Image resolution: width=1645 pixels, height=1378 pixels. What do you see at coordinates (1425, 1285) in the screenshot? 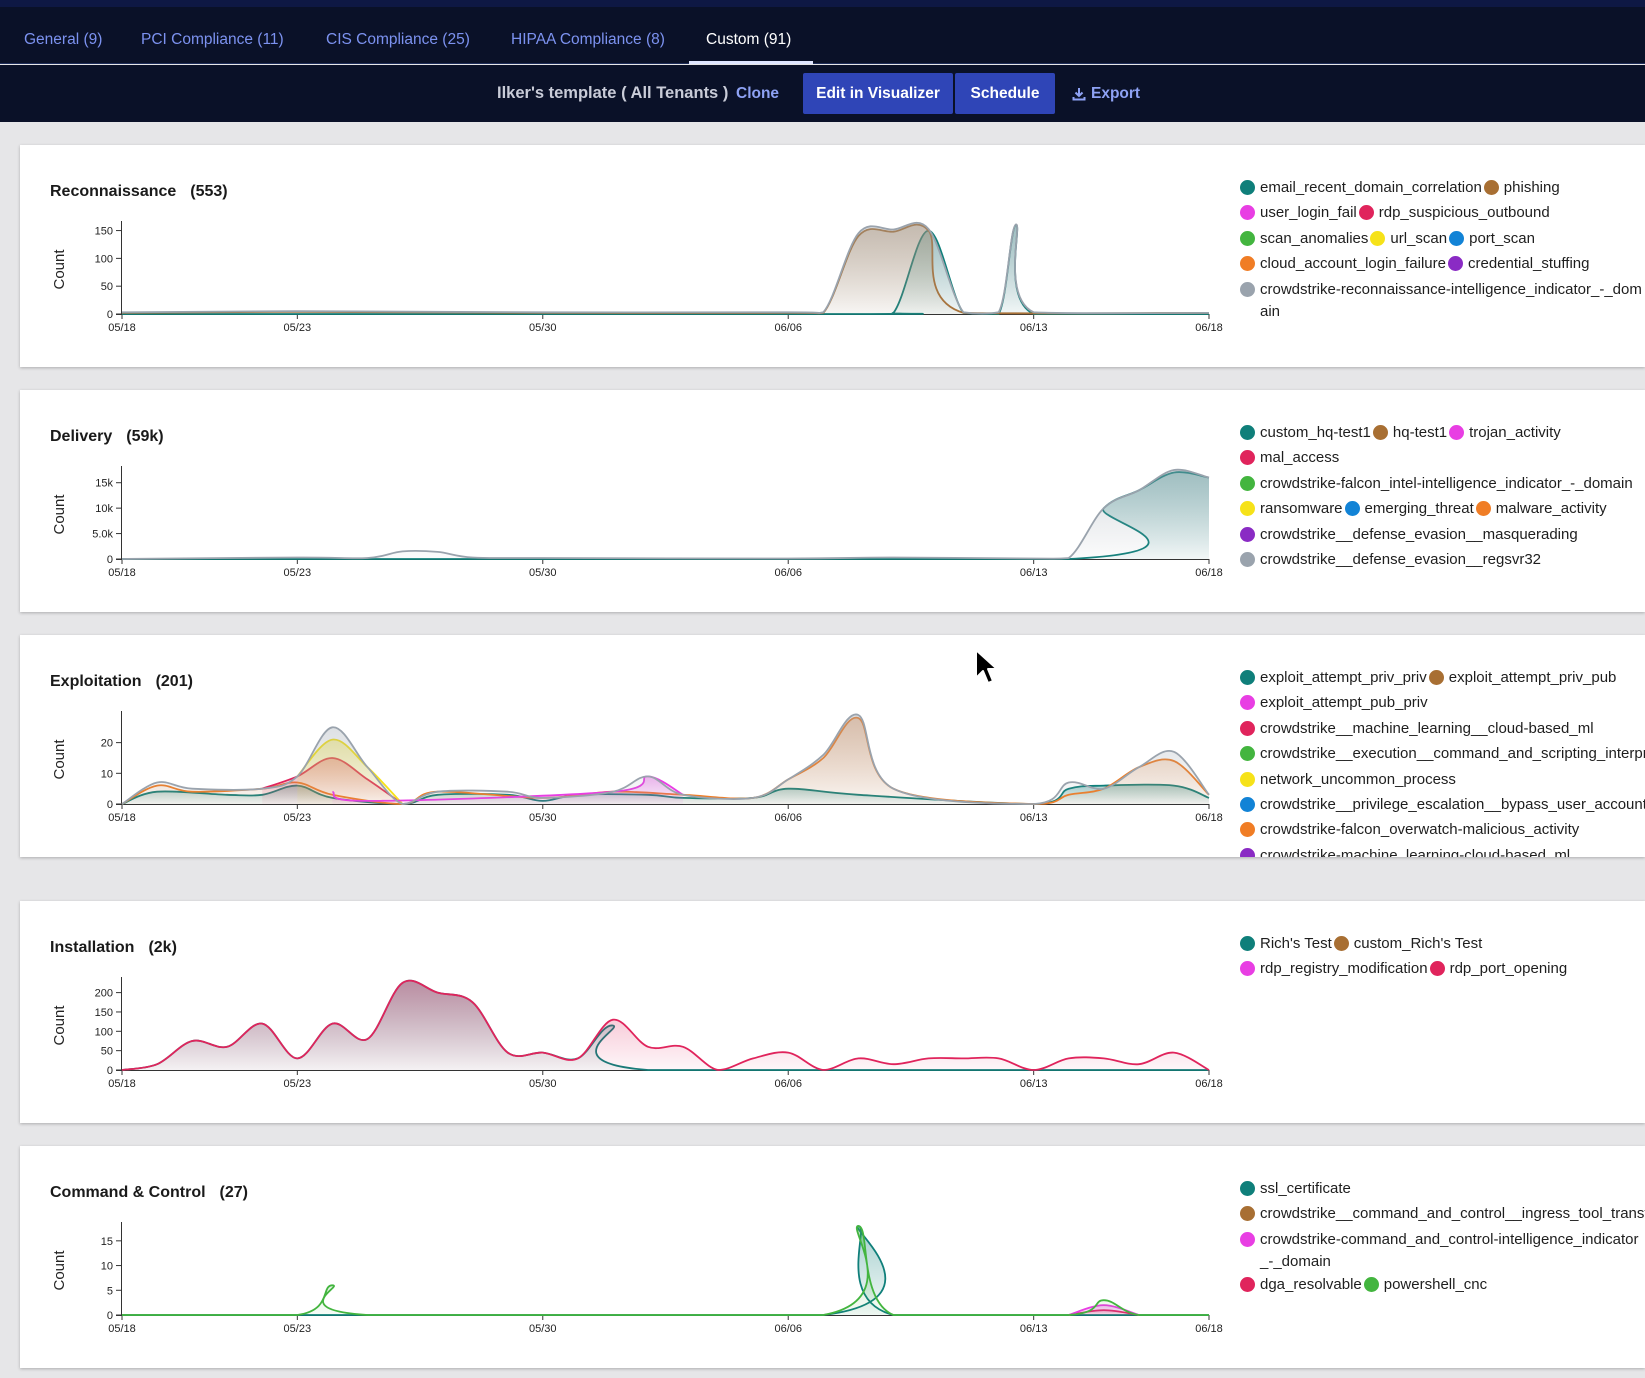
I see `legend-item: powershell_cnc` at bounding box center [1425, 1285].